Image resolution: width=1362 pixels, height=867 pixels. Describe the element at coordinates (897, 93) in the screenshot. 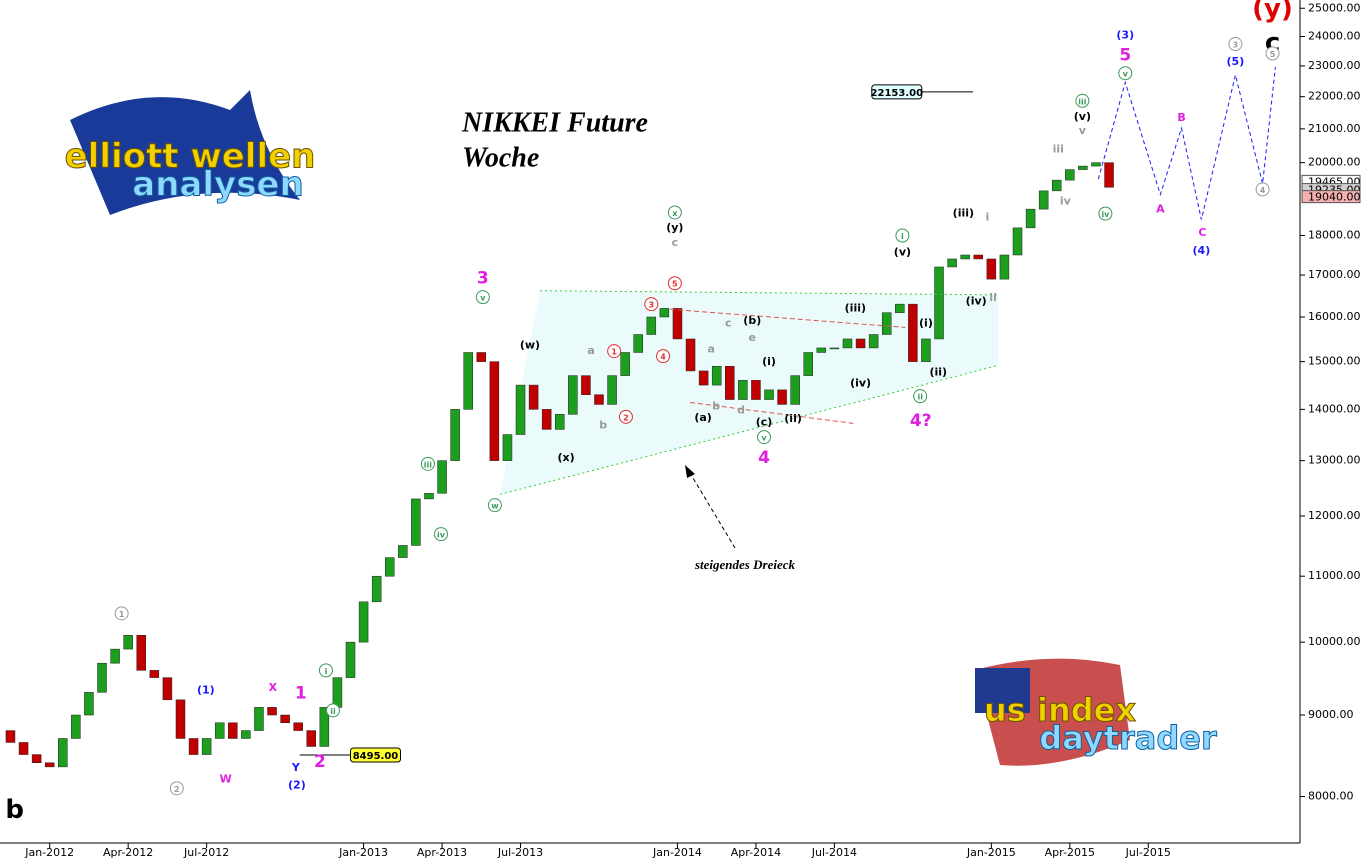

I see `level-label: 22153.00` at that location.